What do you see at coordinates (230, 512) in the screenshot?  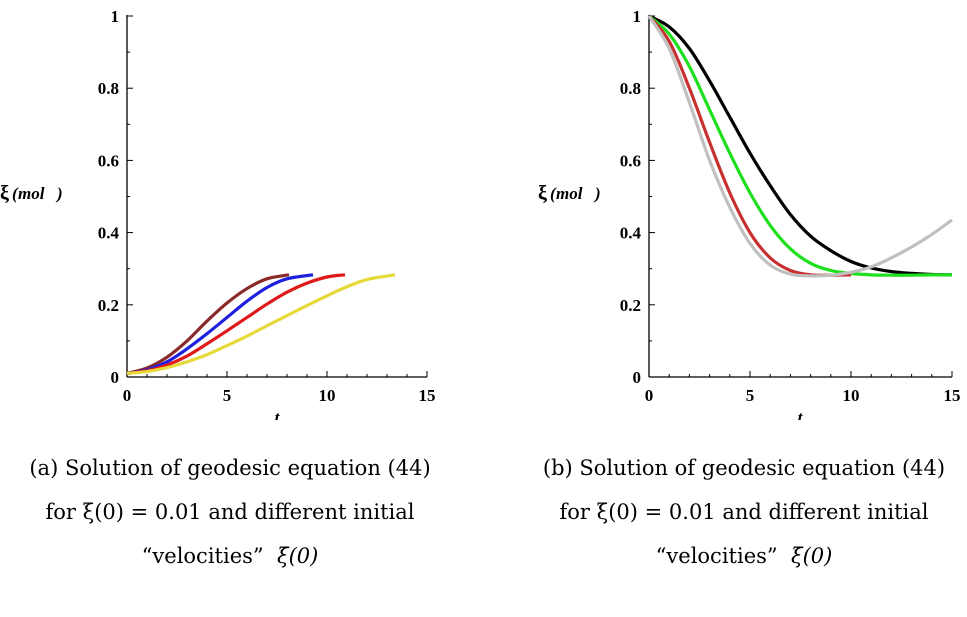 I see `caption-a-line-2: for ξ(0) = 0.01 and different initial` at bounding box center [230, 512].